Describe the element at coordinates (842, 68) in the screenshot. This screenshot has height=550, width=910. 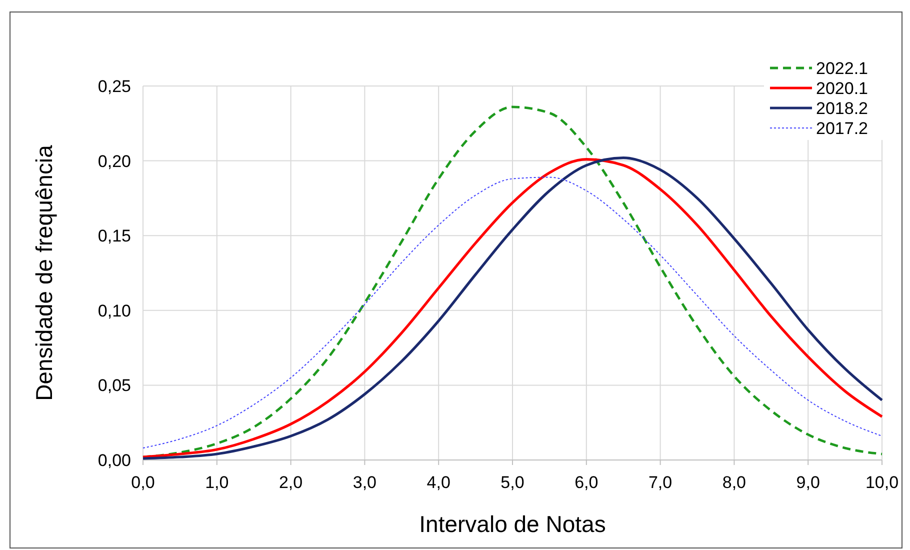
I see `legend-label: 2022.1` at that location.